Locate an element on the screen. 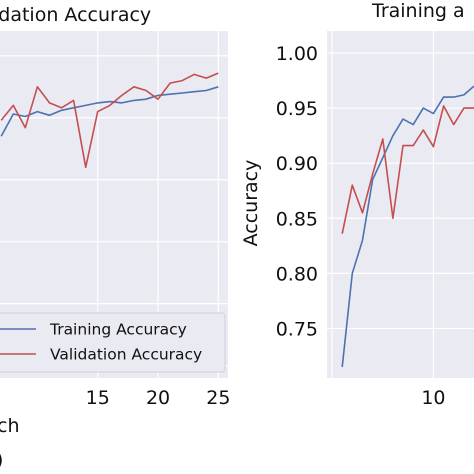 The image size is (474, 474). right-y-tick-label-3: 0.90 is located at coordinates (297, 164).